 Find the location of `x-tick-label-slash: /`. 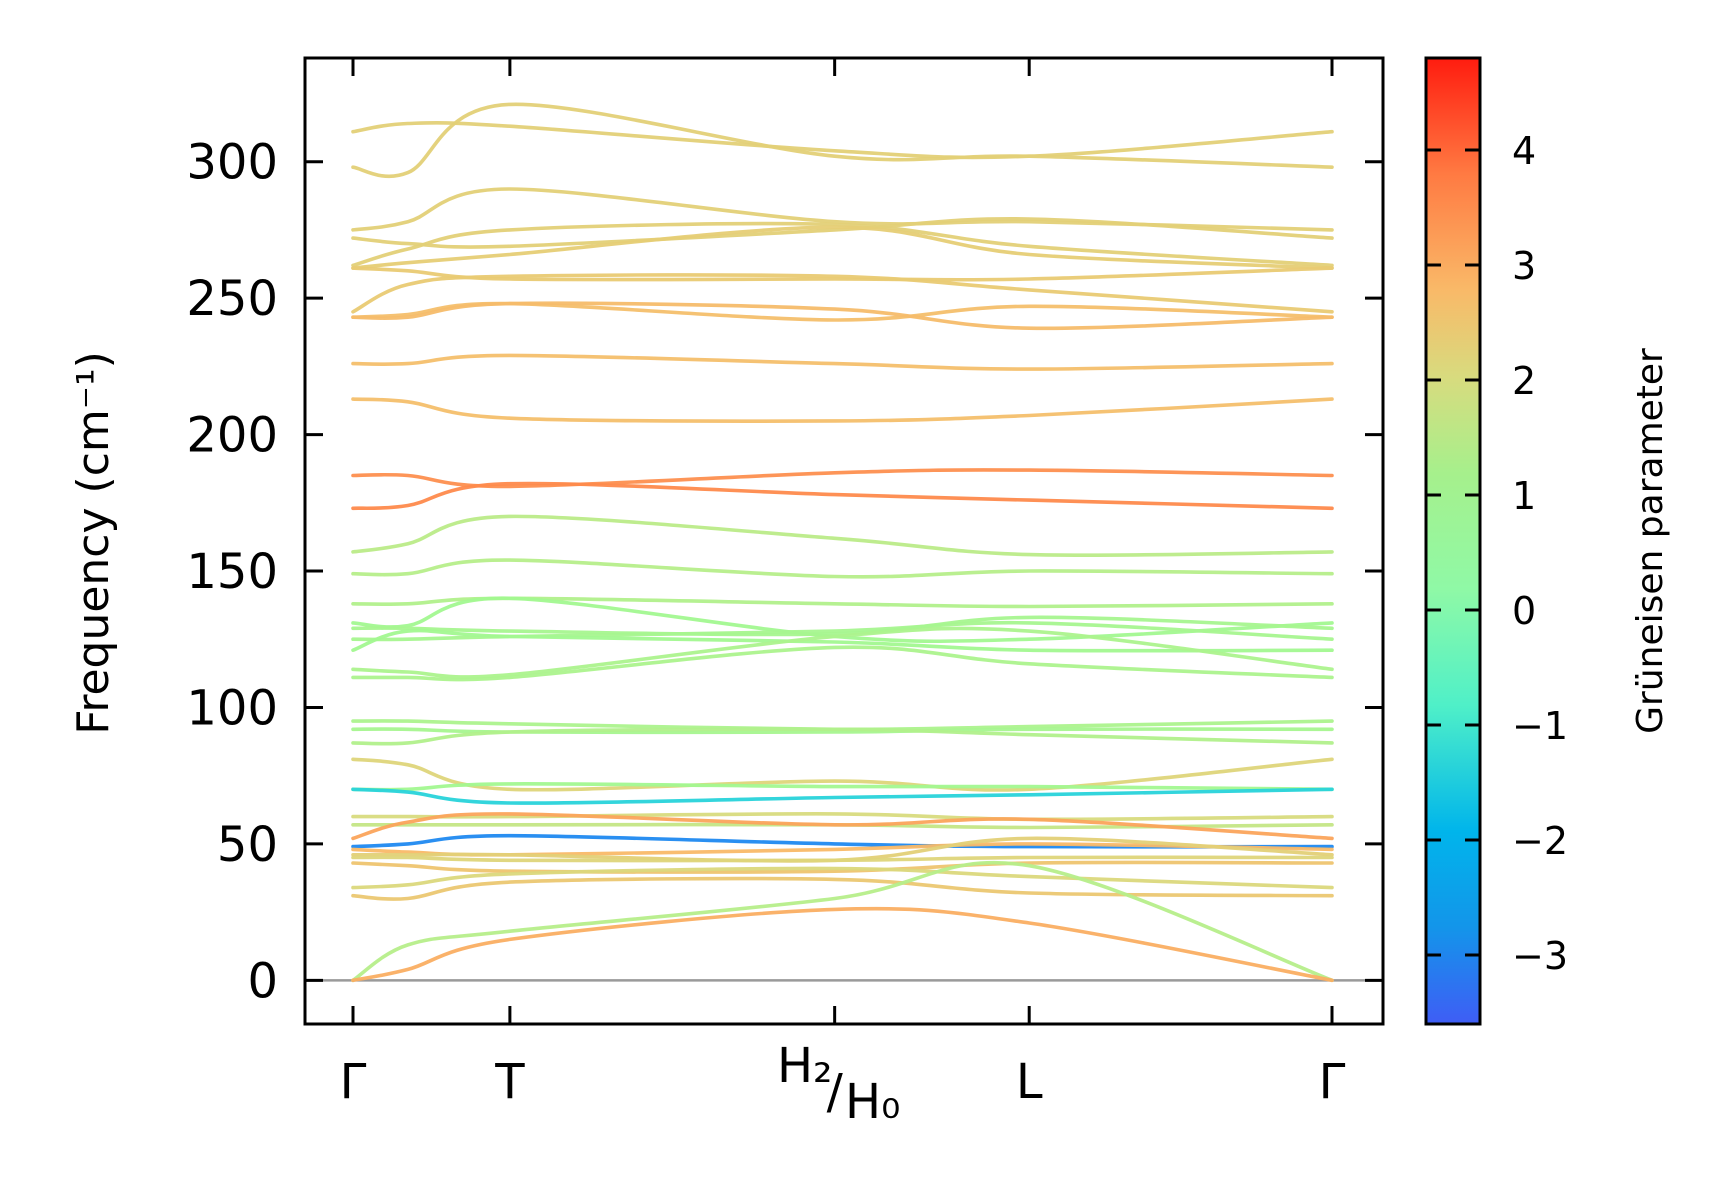

x-tick-label-slash: / is located at coordinates (835, 1092).